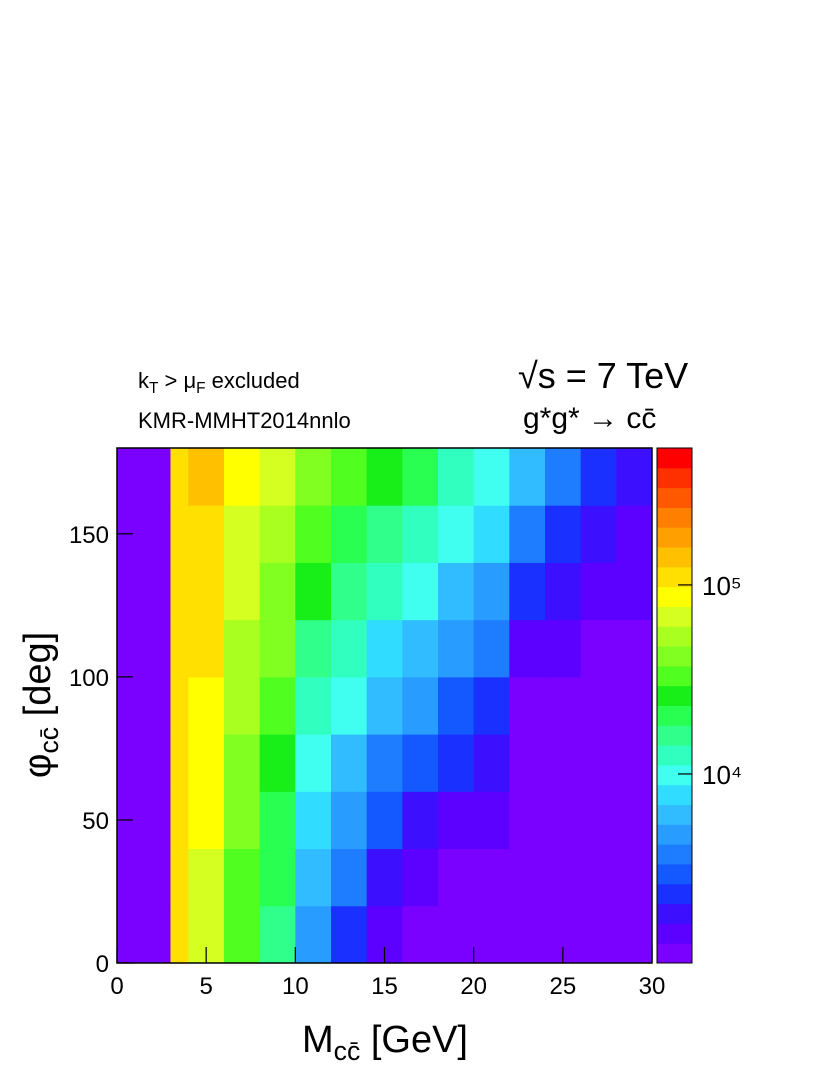 This screenshot has height=1075, width=830. Describe the element at coordinates (95, 821) in the screenshot. I see `y-tick-label: 50` at that location.